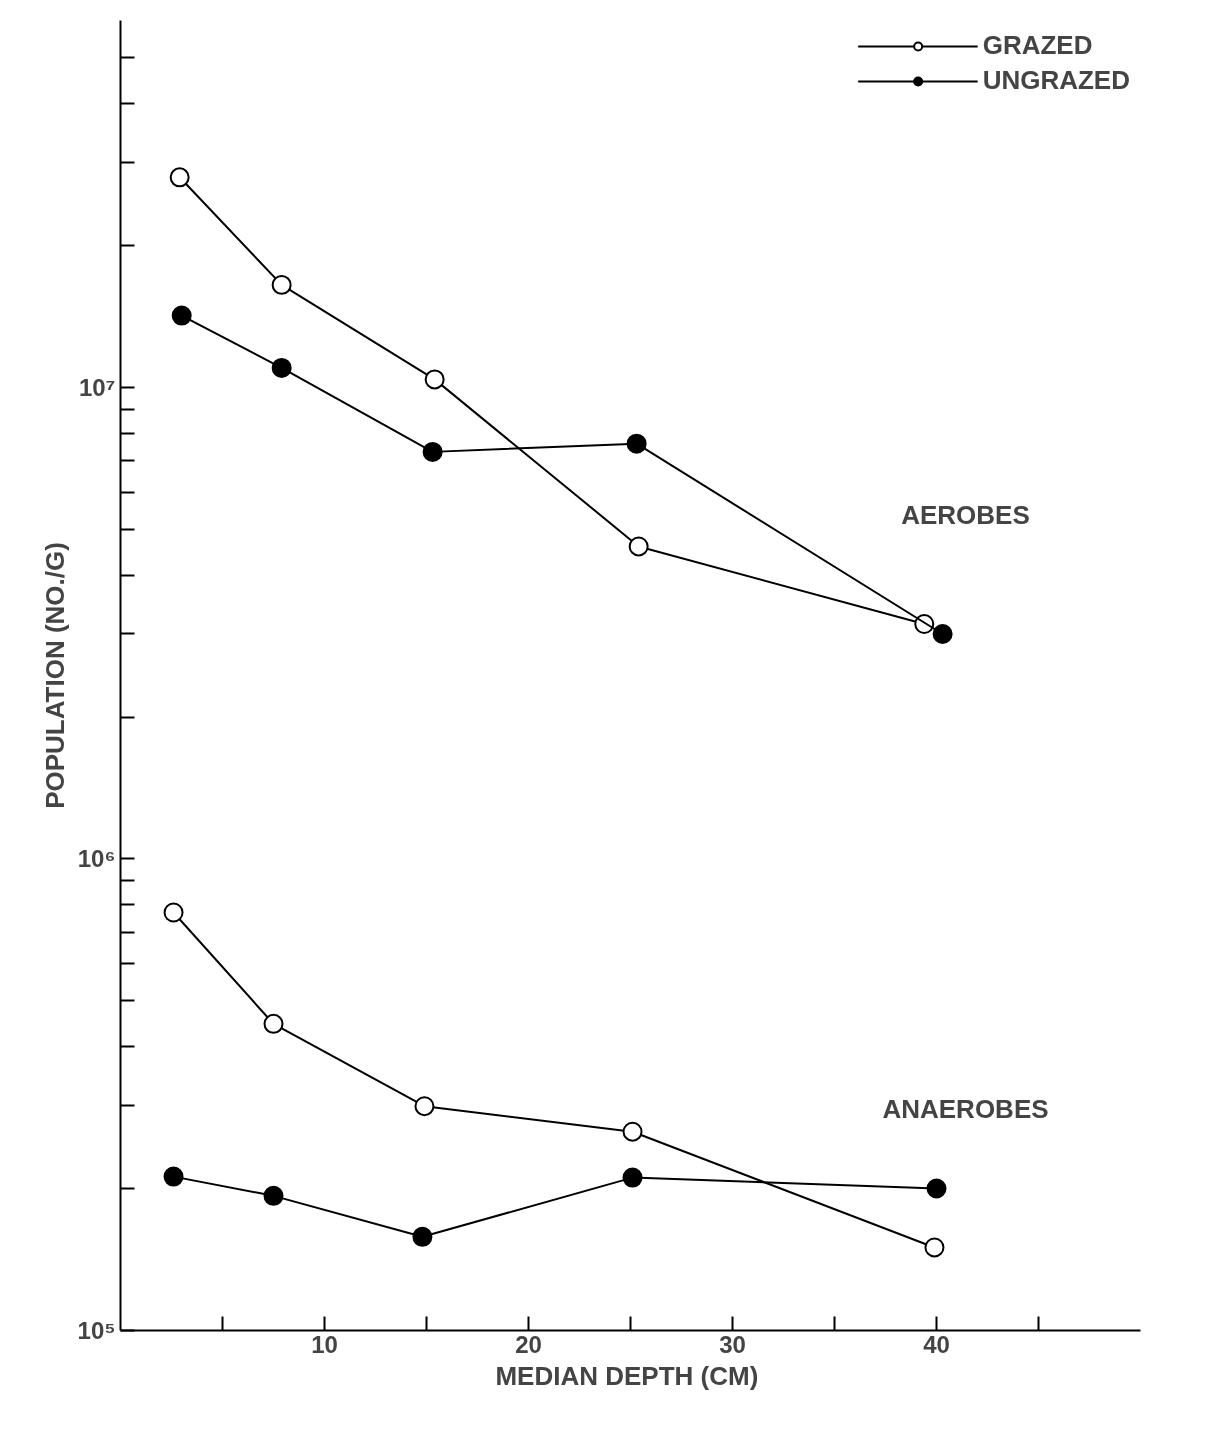 The height and width of the screenshot is (1444, 1211). Describe the element at coordinates (627, 1375) in the screenshot. I see `x-axis-title: MEDIAN DEPTH (CM)` at that location.